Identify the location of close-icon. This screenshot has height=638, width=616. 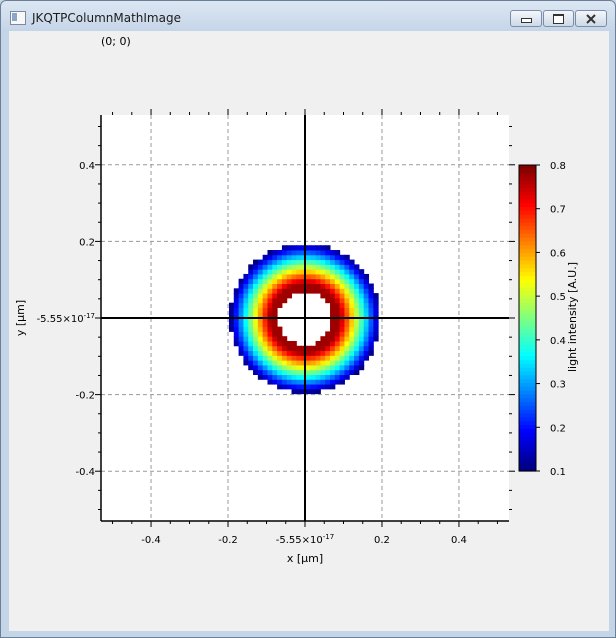
(591, 18).